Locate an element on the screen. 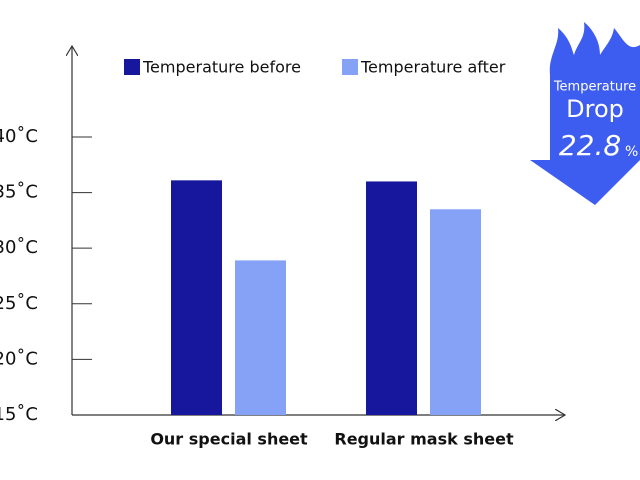 Image resolution: width=640 pixels, height=480 pixels. x-tick-label: Regular mask sheet is located at coordinates (424, 439).